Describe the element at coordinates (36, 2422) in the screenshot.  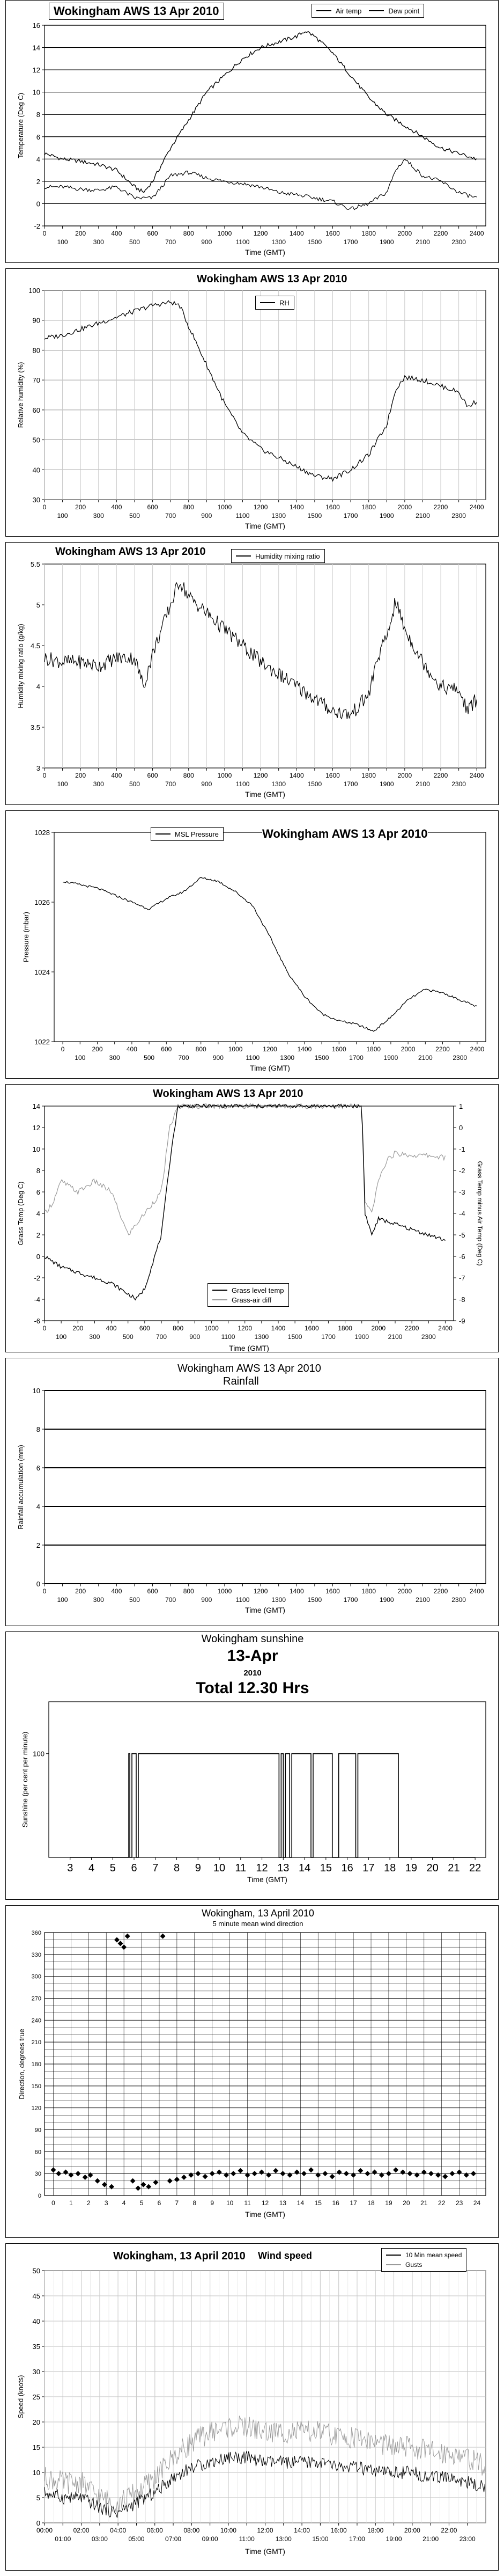
I see `y-tick-label: 20` at that location.